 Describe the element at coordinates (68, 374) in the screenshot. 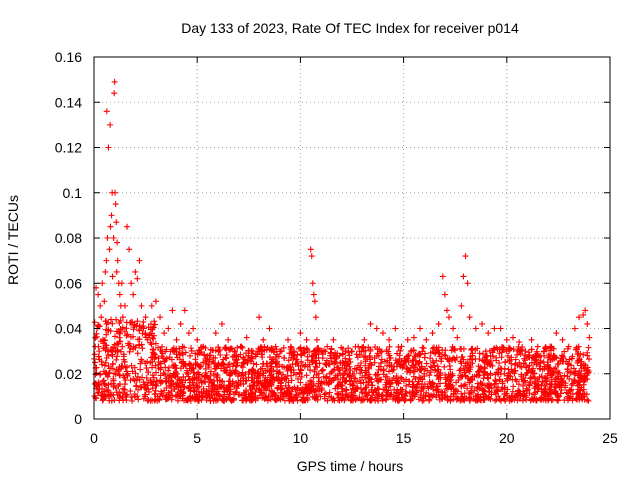

I see `y-tick-label: 0.02` at that location.